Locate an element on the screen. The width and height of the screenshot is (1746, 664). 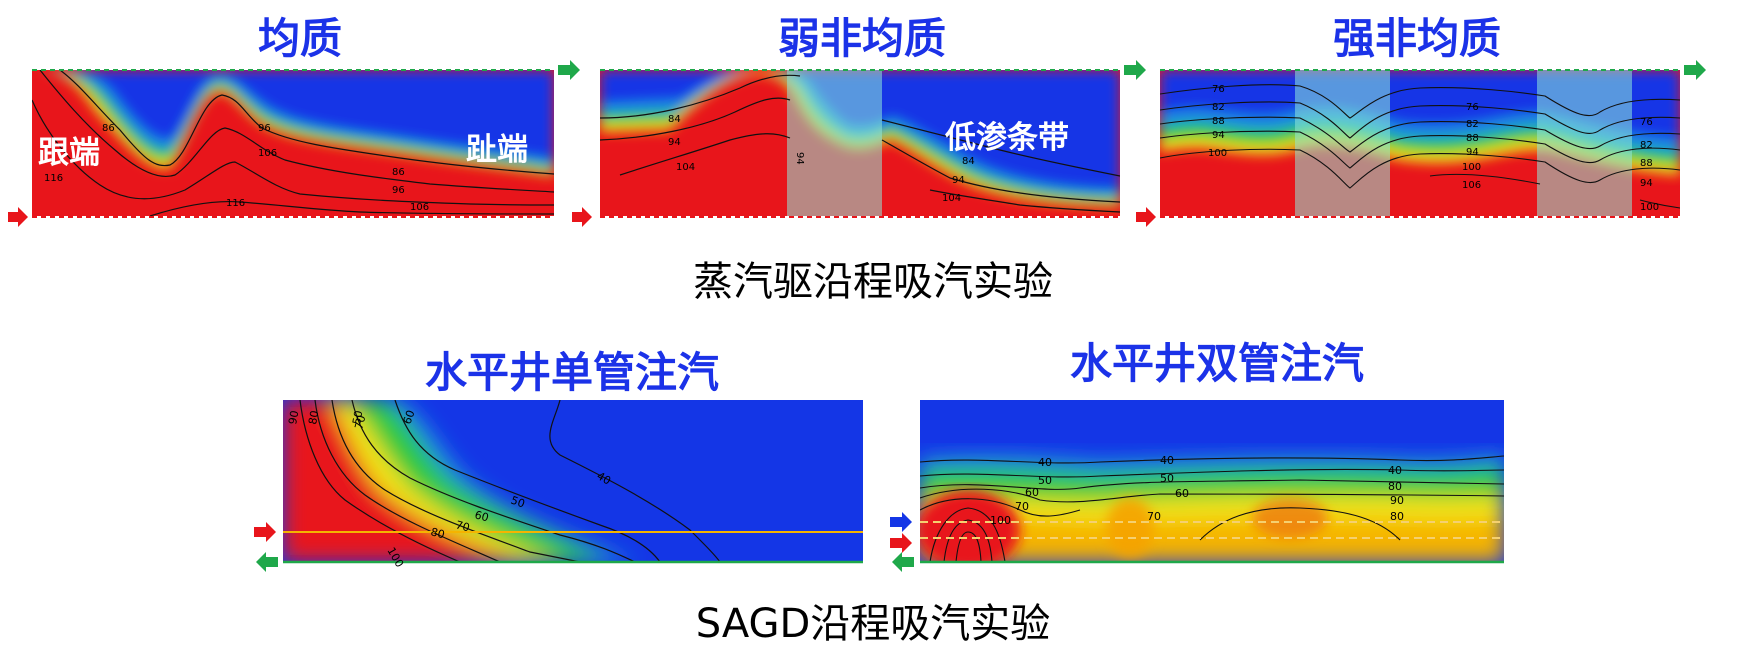
caption-sagd: SAGD沿程吸汽实验 is located at coordinates (873, 624).